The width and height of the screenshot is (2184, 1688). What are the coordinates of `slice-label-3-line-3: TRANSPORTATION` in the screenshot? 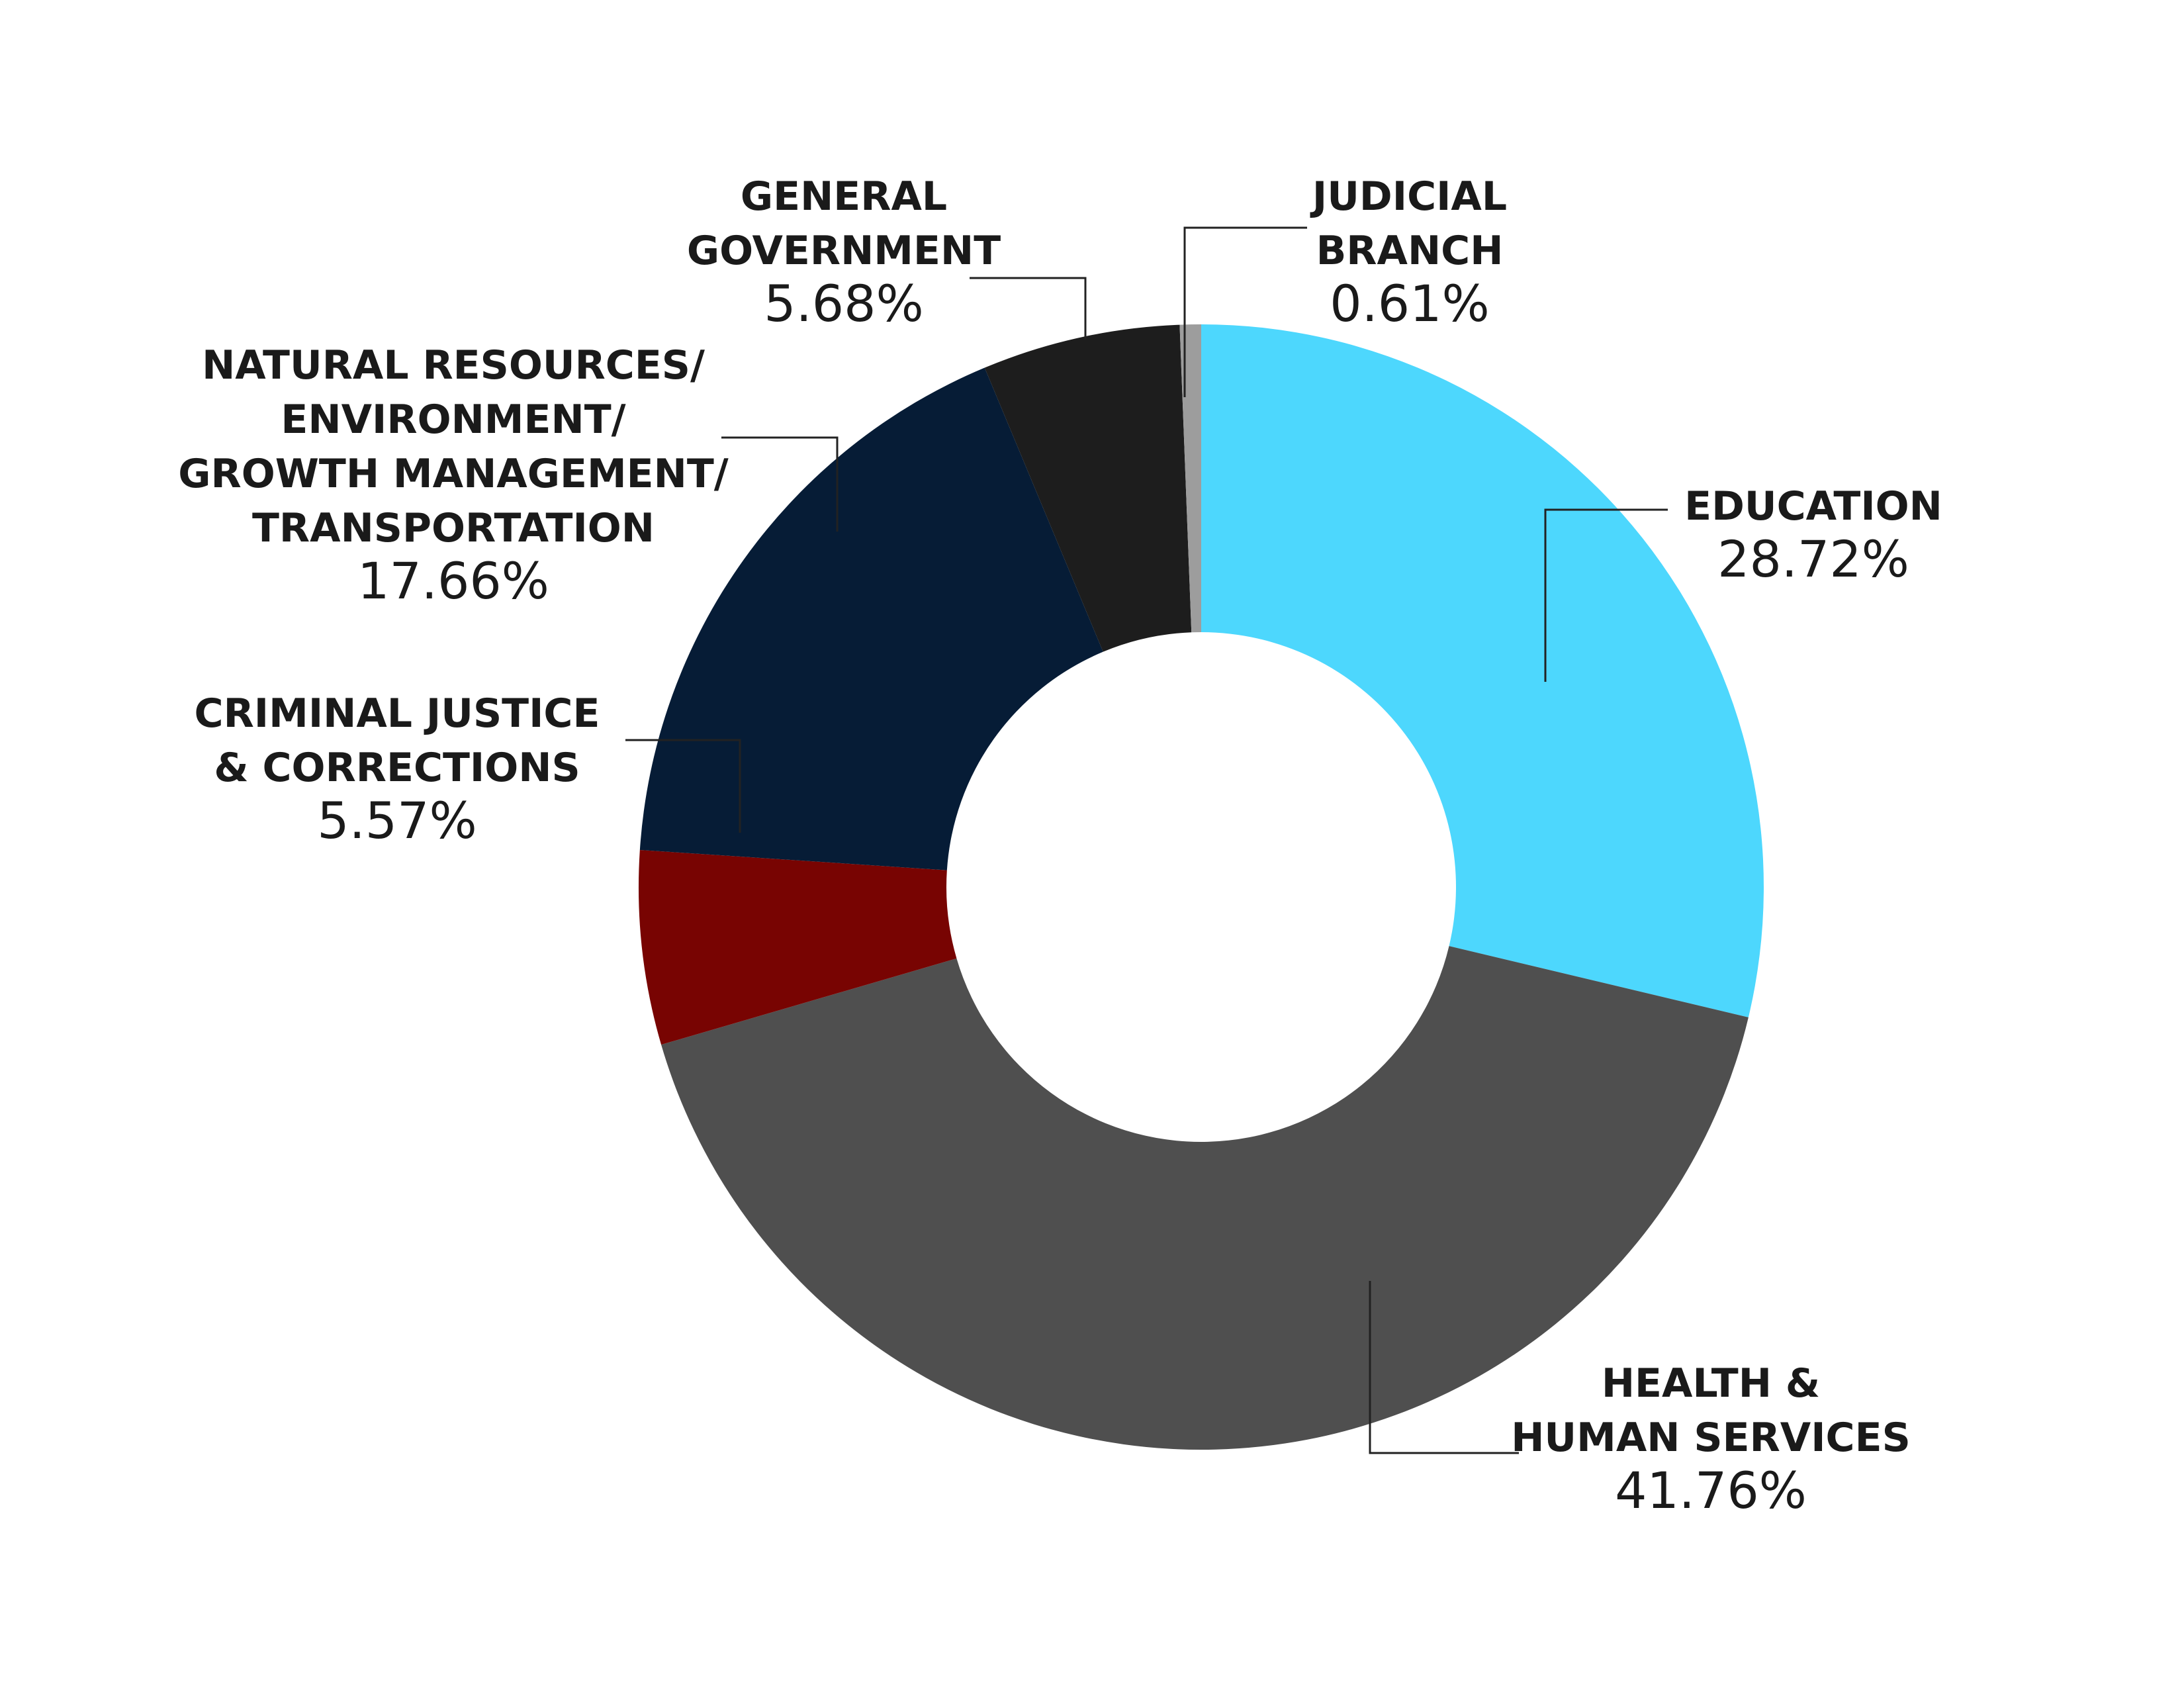 It's located at (454, 528).